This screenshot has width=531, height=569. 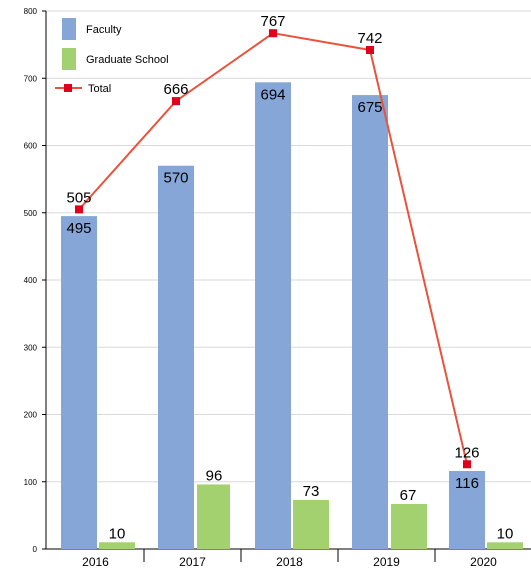 I want to click on legend-label-total: Total, so click(x=99, y=89).